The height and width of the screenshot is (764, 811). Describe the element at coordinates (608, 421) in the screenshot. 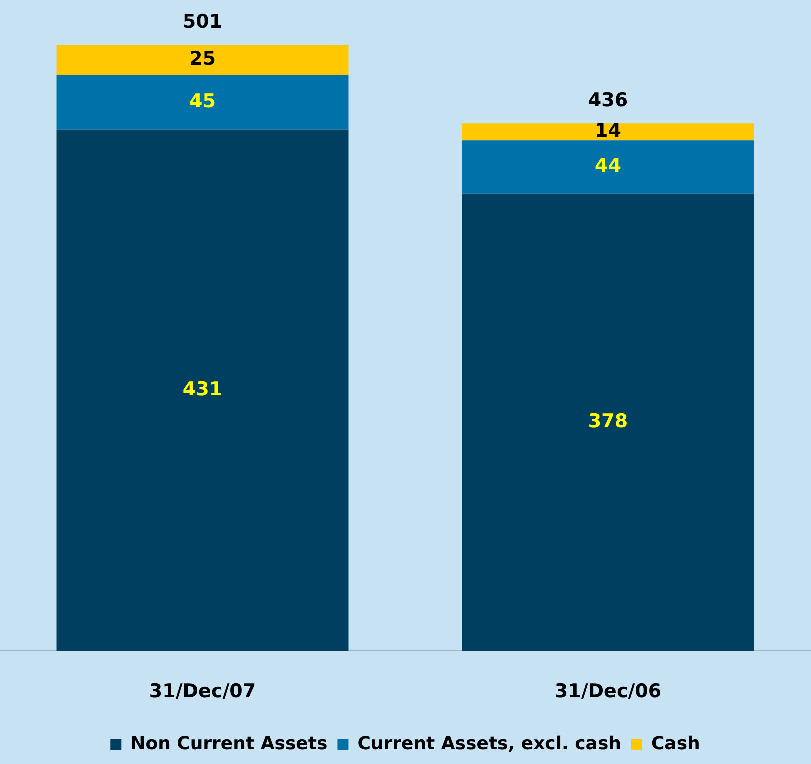

I see `data-label: 378` at that location.